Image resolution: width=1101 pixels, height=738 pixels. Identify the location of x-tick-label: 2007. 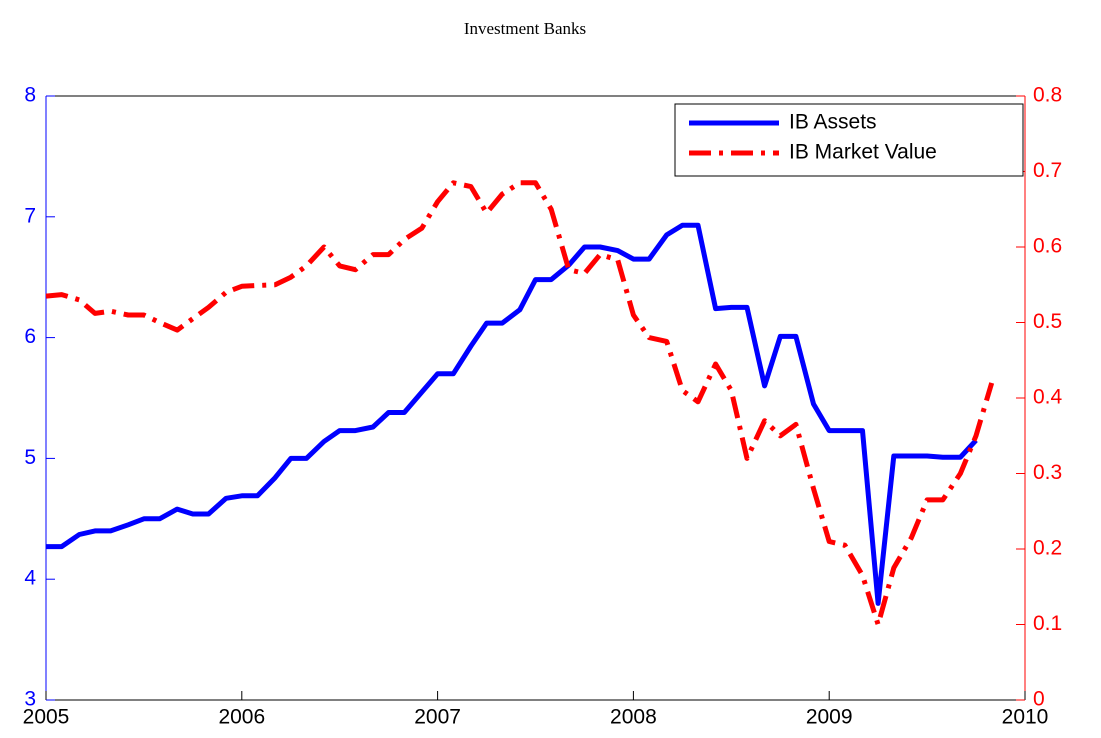
(437, 717).